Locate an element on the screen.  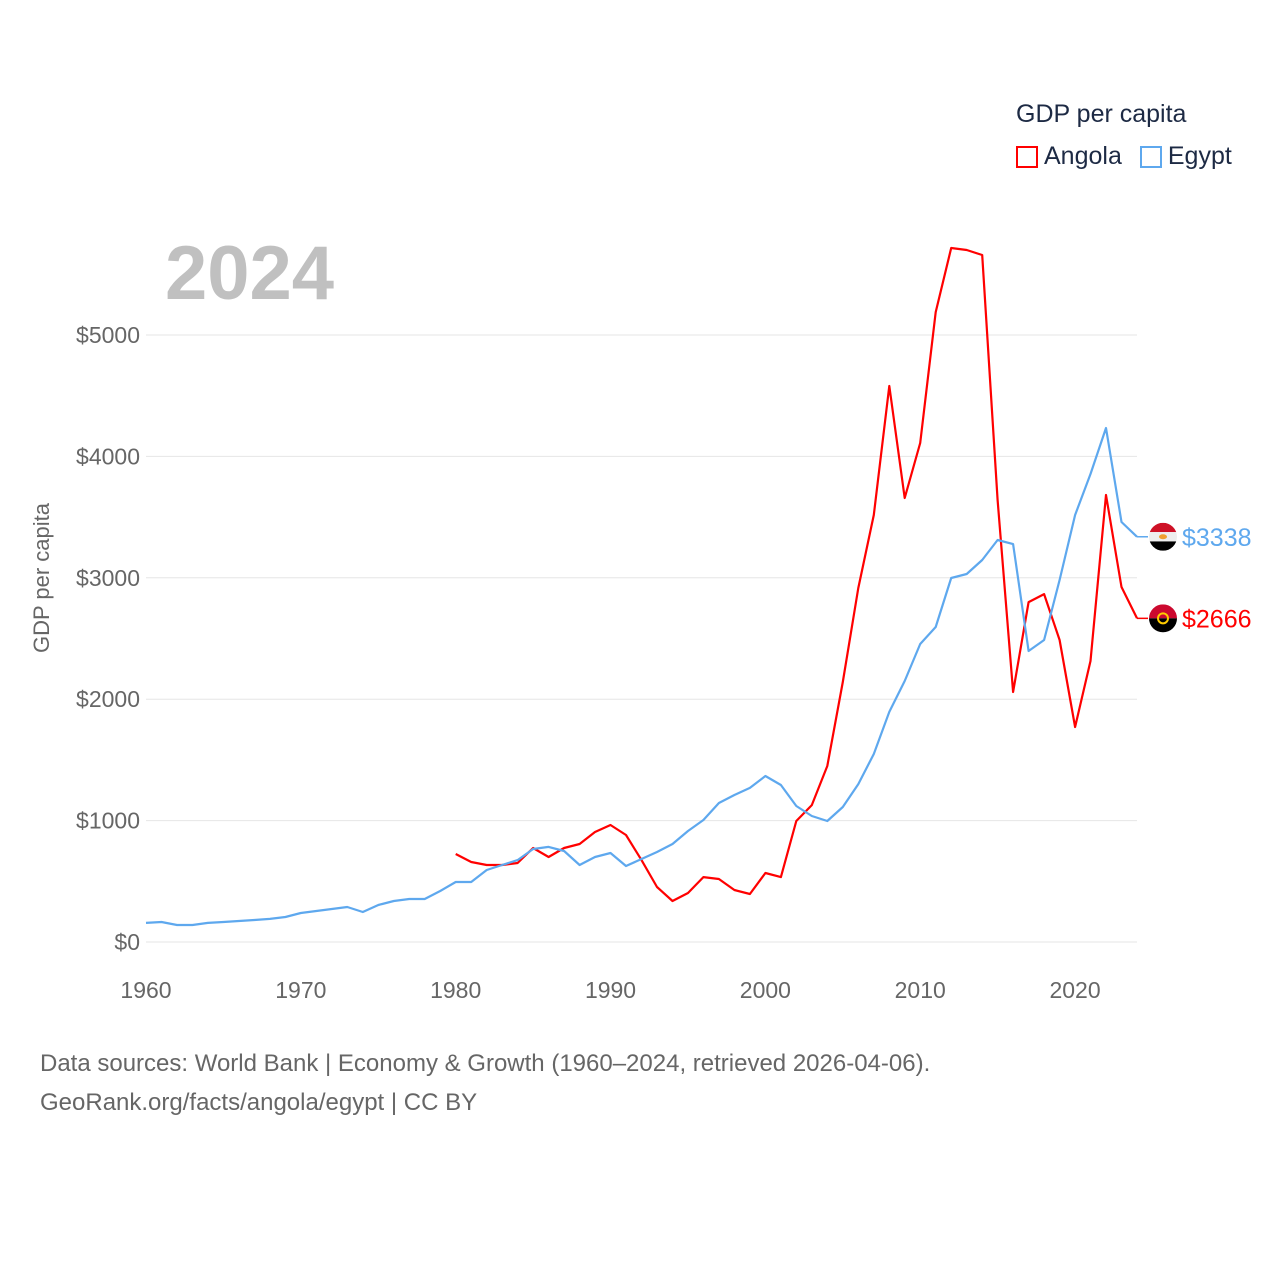
x-tick-label: 2020 is located at coordinates (1074, 990).